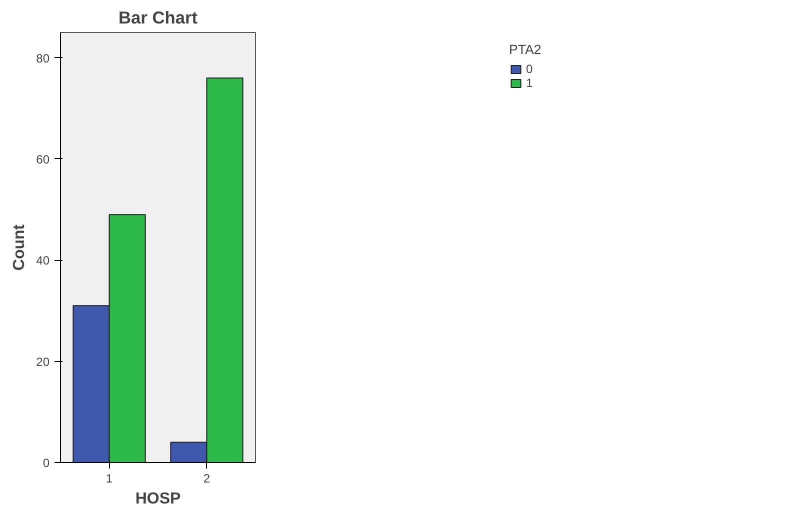 The width and height of the screenshot is (807, 516). Describe the element at coordinates (158, 499) in the screenshot. I see `x-axis-title: HOSP` at that location.